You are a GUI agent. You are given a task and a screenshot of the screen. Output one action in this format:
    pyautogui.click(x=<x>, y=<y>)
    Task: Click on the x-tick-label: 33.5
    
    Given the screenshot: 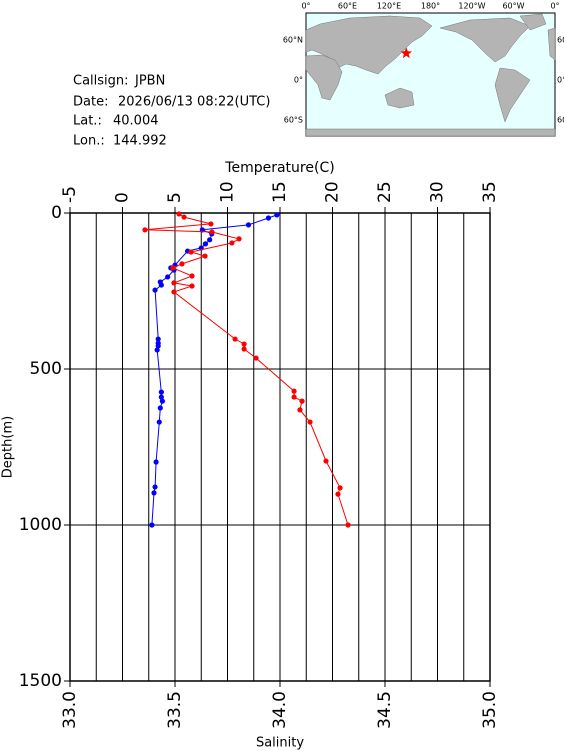 What is the action you would take?
    pyautogui.click(x=175, y=710)
    